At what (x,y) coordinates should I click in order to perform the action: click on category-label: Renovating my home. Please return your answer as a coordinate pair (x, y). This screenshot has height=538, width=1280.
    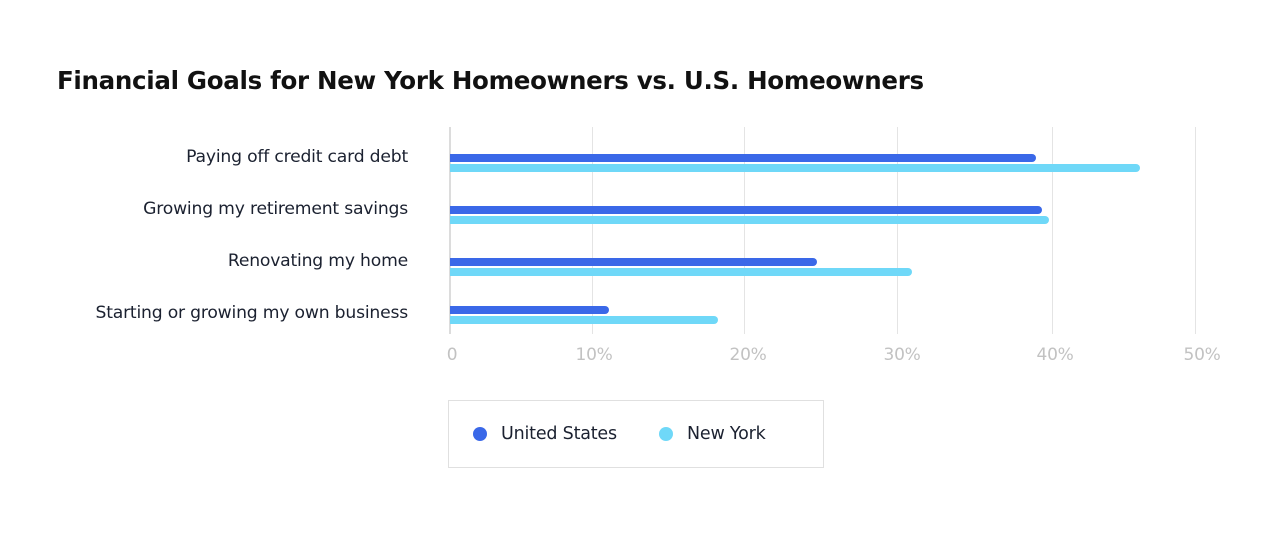
    Looking at the image, I should click on (317, 261).